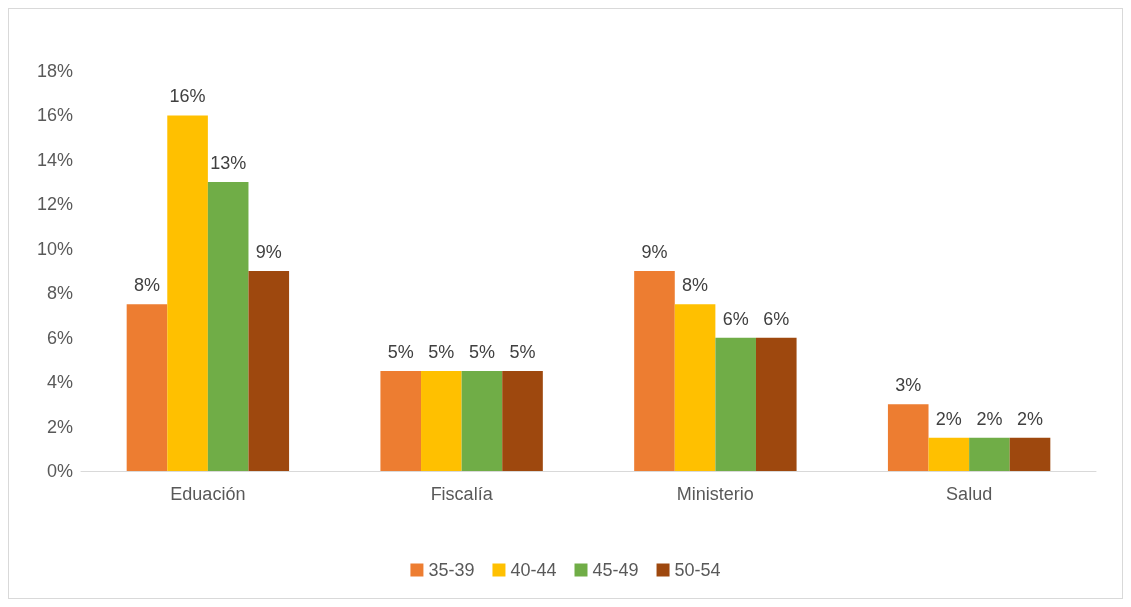 The image size is (1131, 607). I want to click on y-tick-label: 10%, so click(54, 248).